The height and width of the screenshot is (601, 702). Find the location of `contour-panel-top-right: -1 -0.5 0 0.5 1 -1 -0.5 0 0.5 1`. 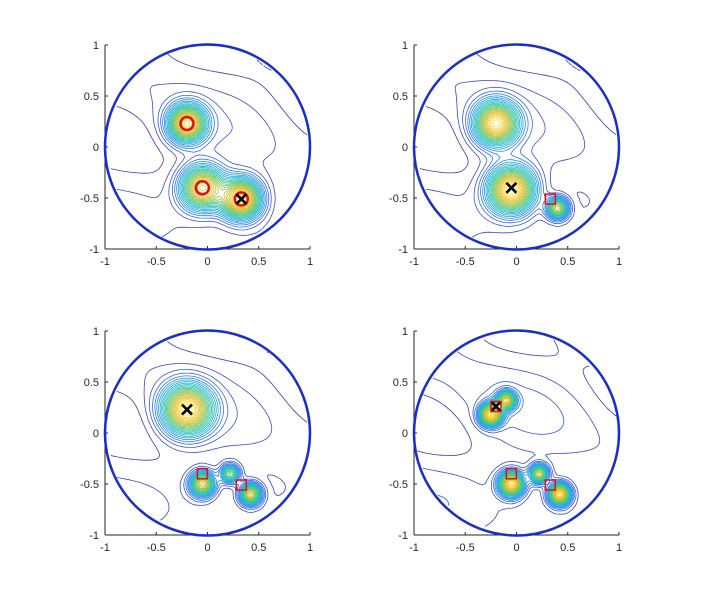

contour-panel-top-right: -1 -0.5 0 0.5 1 -1 -0.5 0 0.5 1 is located at coordinates (505, 154).